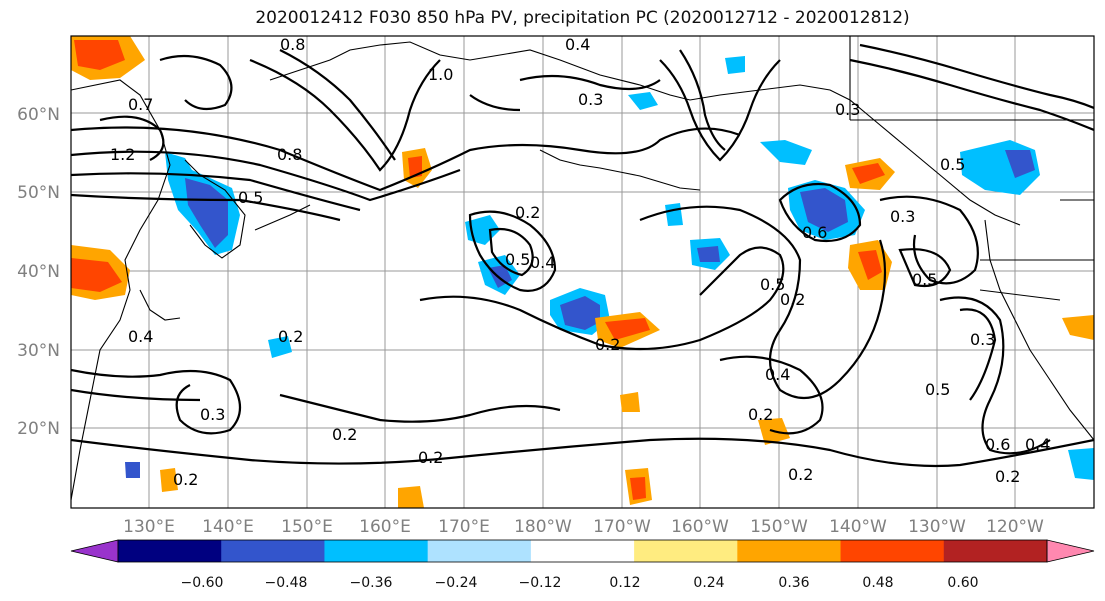 This screenshot has width=1105, height=601. What do you see at coordinates (202, 583) in the screenshot?
I see `colorbar-tick-label: −0.60` at bounding box center [202, 583].